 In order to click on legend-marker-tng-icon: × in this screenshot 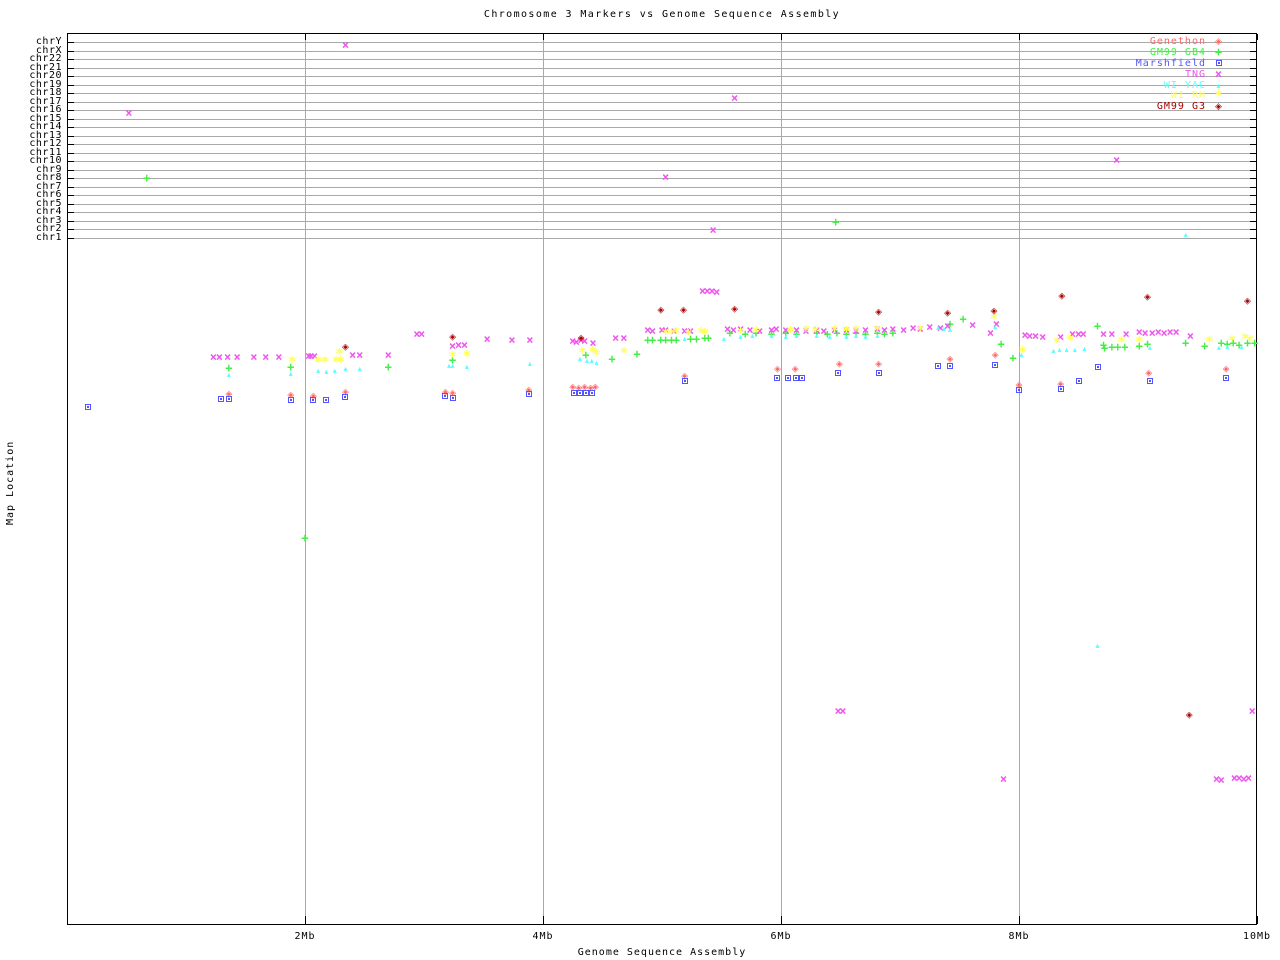, I will do `click(1219, 74)`.